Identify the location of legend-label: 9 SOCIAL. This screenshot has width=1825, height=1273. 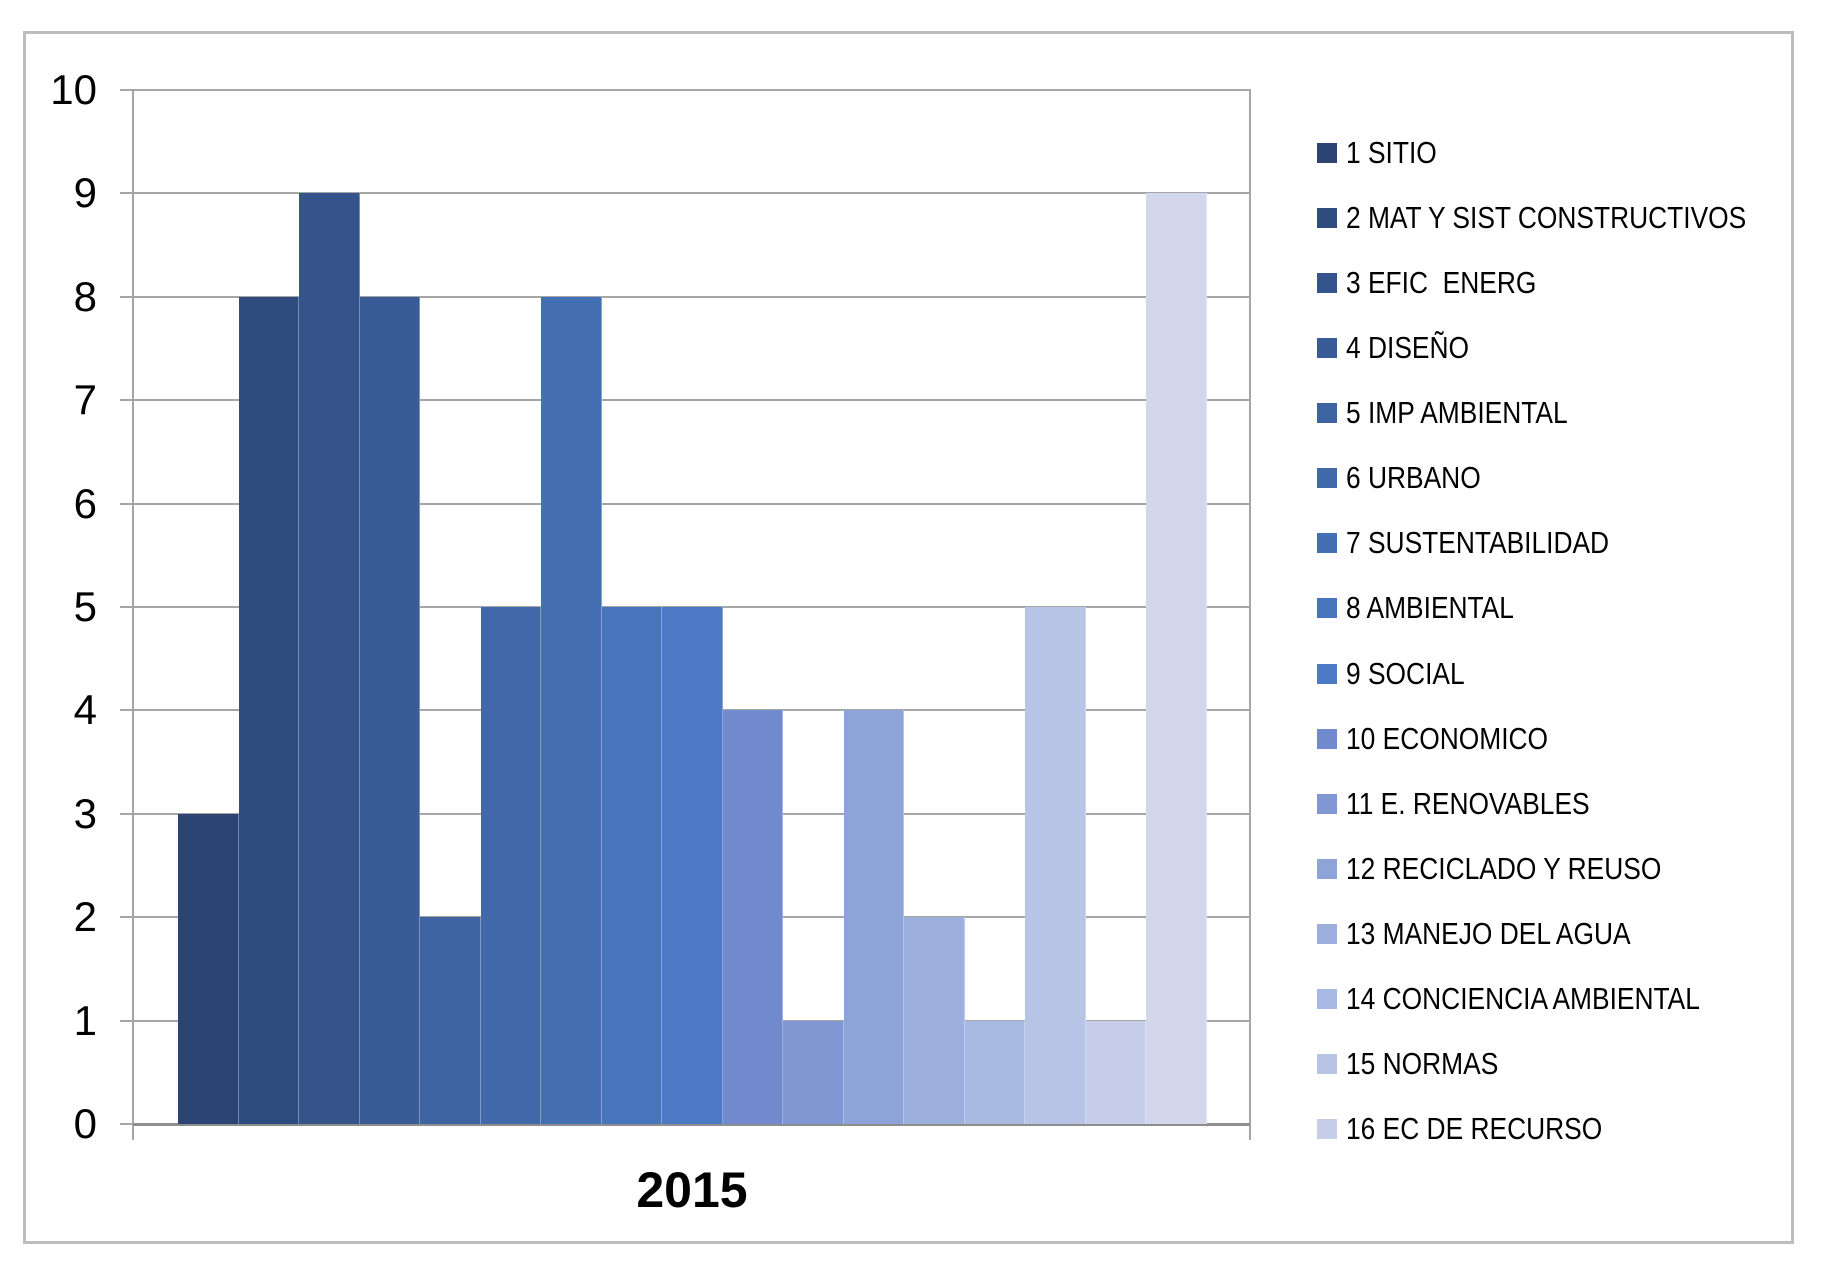
(1405, 673).